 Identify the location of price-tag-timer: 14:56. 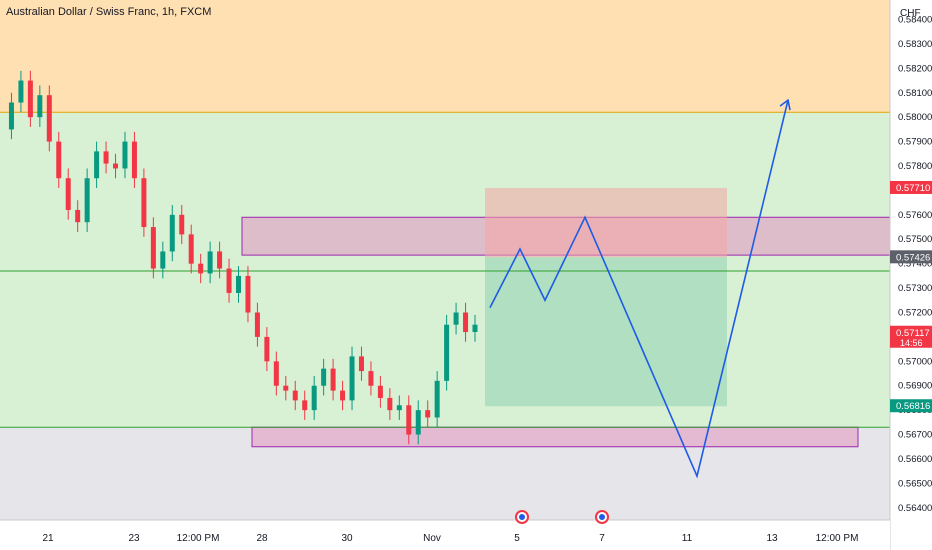
(911, 343).